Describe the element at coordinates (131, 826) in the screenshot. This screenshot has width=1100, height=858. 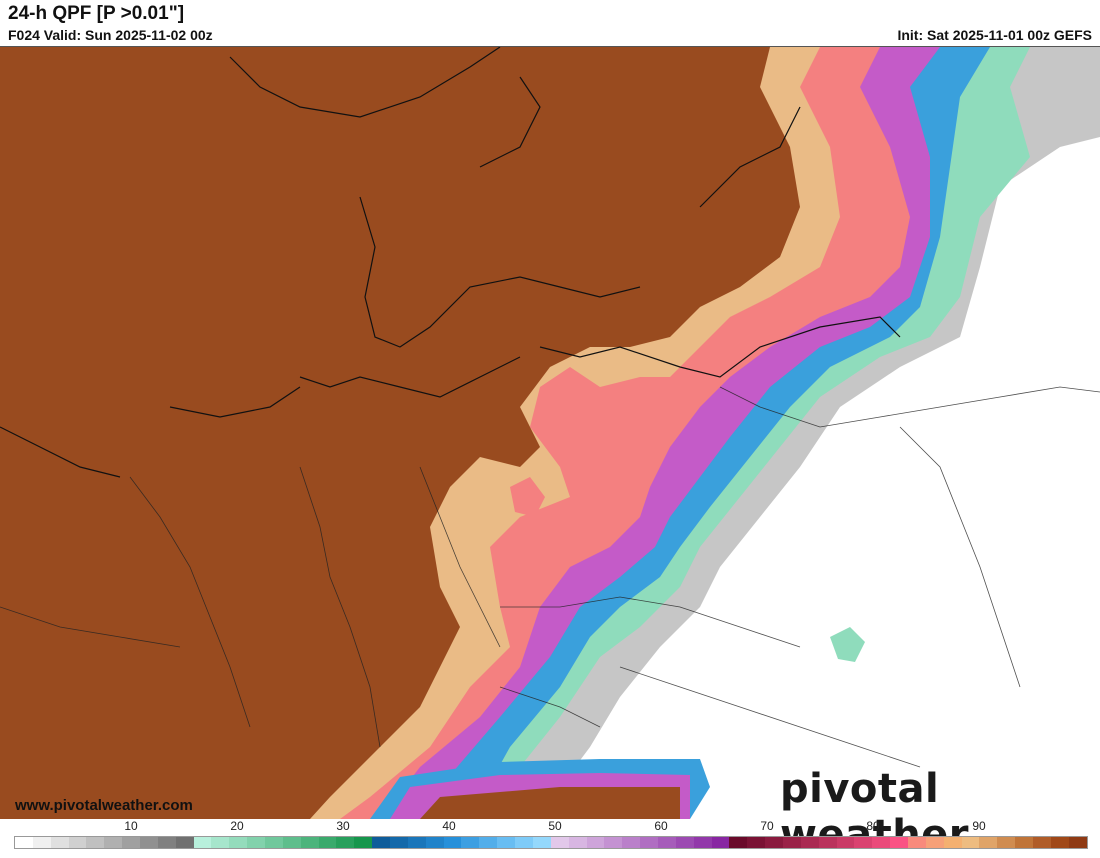
I see `colorbar-tick: 10` at that location.